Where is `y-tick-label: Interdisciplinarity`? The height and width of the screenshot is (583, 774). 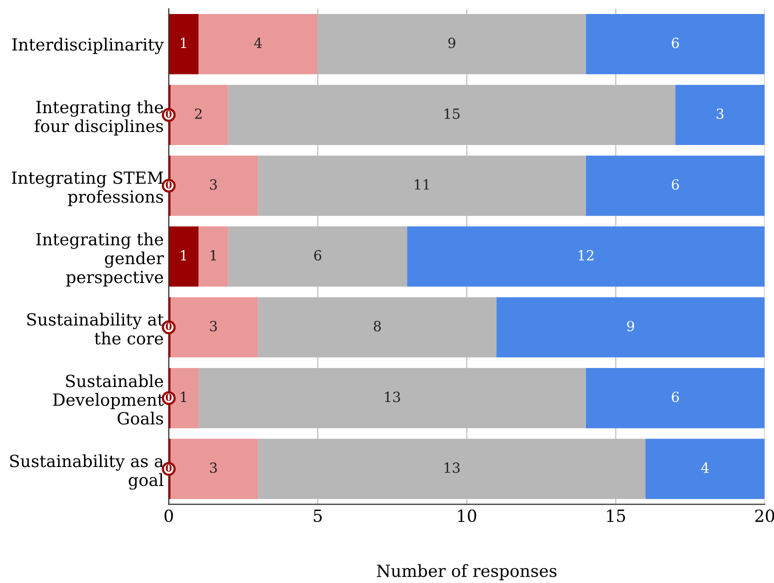 y-tick-label: Interdisciplinarity is located at coordinates (88, 46).